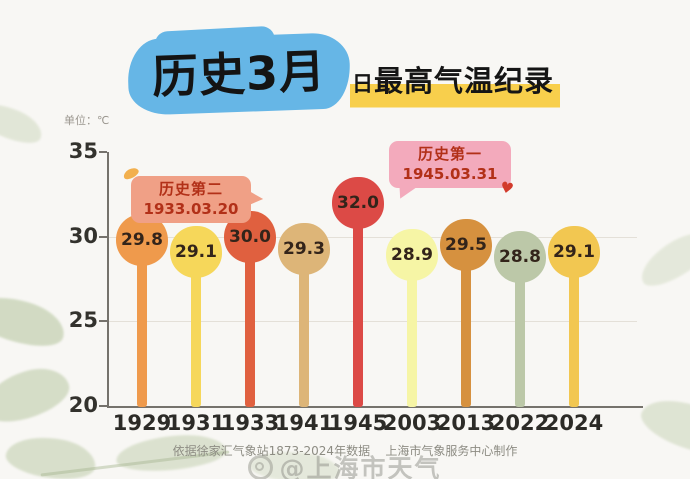 This screenshot has width=690, height=479. Describe the element at coordinates (304, 423) in the screenshot. I see `year-label-1941: 1941` at that location.